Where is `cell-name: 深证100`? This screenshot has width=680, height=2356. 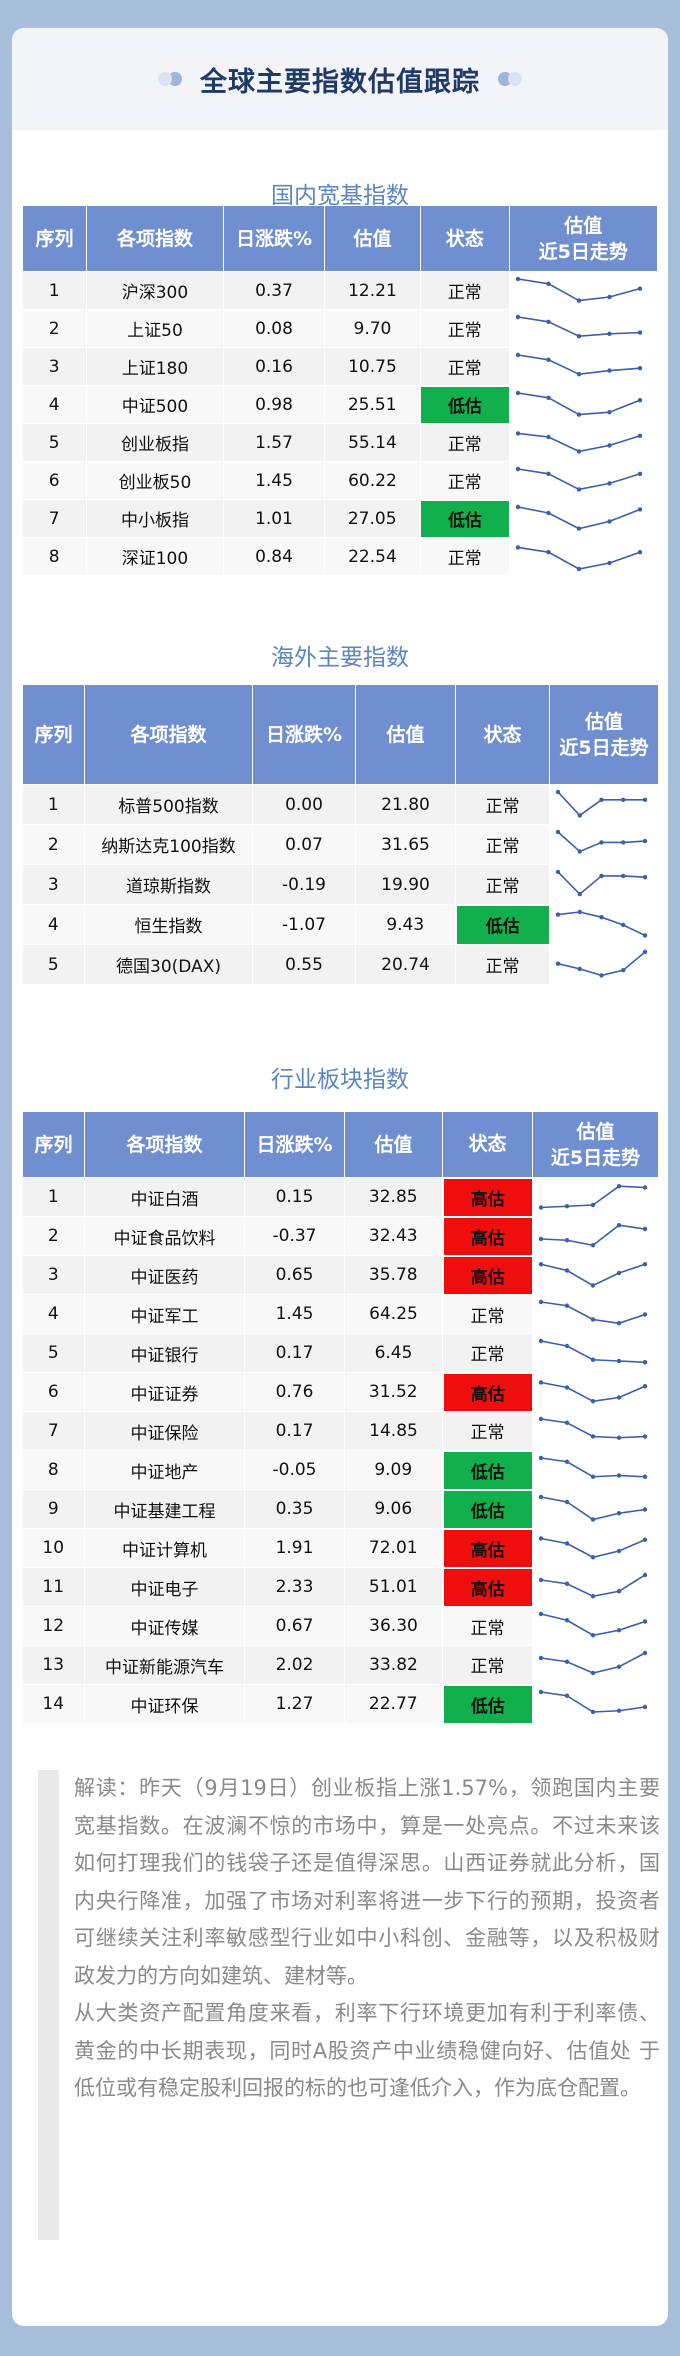 cell-name: 深证100 is located at coordinates (155, 556).